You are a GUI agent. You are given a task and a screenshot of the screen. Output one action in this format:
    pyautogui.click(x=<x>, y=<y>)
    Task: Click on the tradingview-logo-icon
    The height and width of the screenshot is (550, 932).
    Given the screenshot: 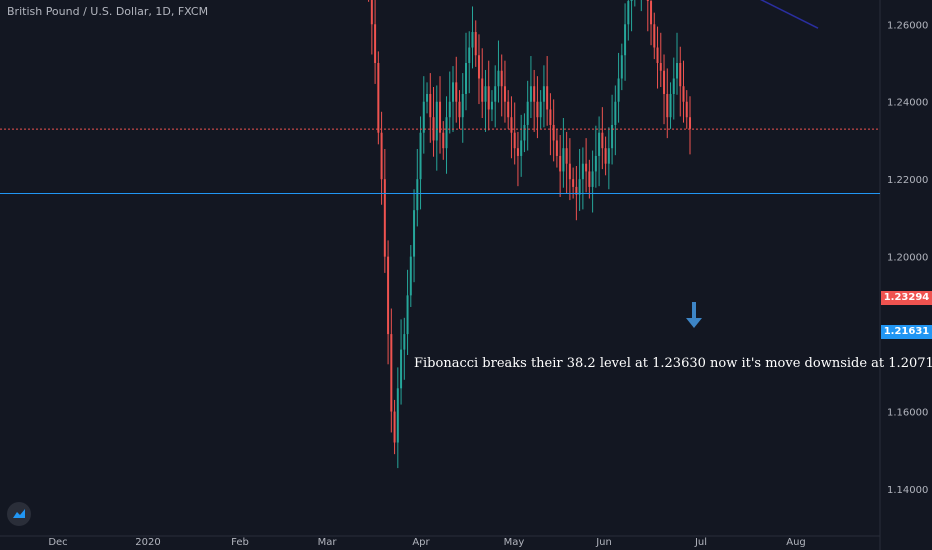 What is the action you would take?
    pyautogui.click(x=19, y=514)
    